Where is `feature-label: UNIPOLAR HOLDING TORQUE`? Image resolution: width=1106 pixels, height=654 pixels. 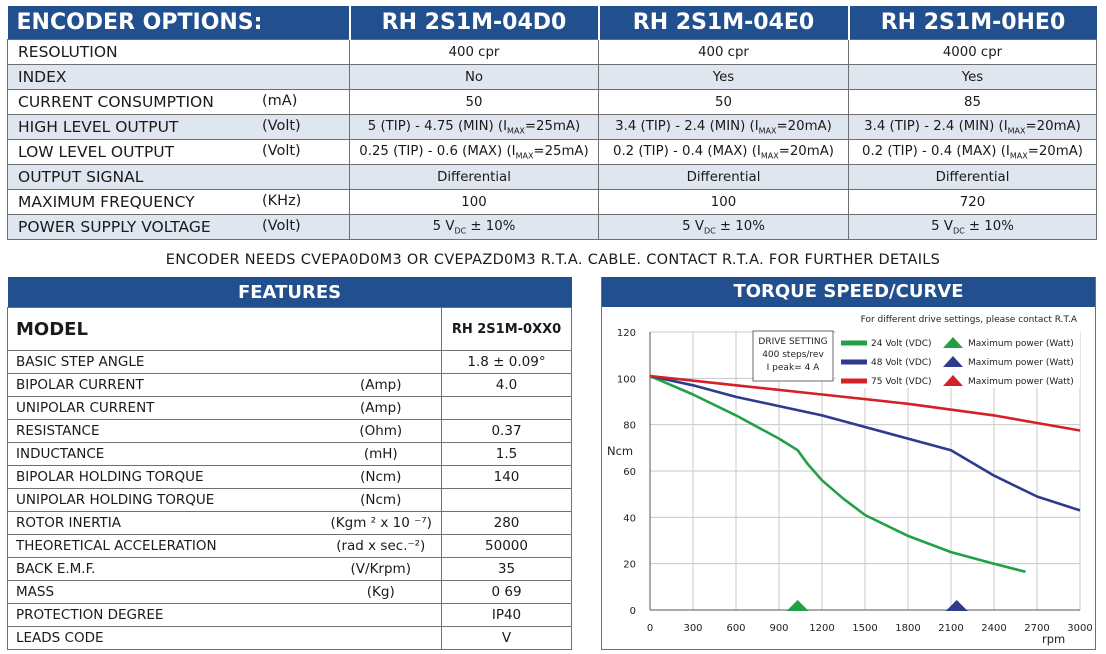 feature-label: UNIPOLAR HOLDING TORQUE is located at coordinates (169, 500).